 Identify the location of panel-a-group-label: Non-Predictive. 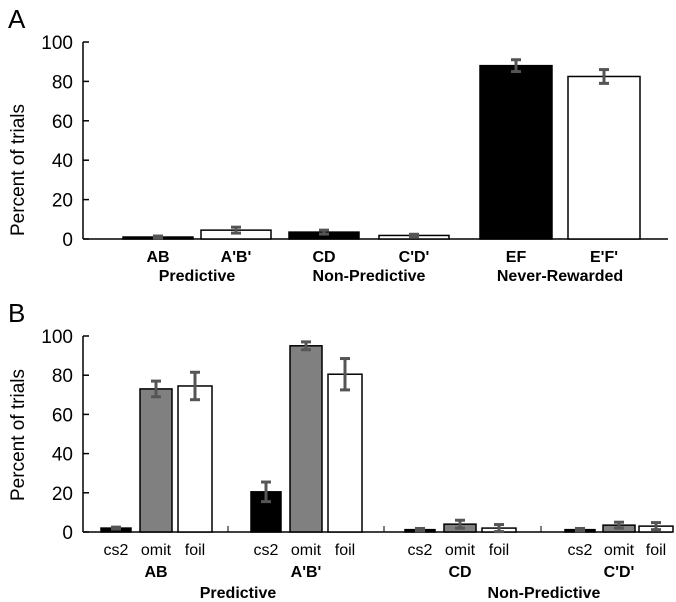
(369, 276).